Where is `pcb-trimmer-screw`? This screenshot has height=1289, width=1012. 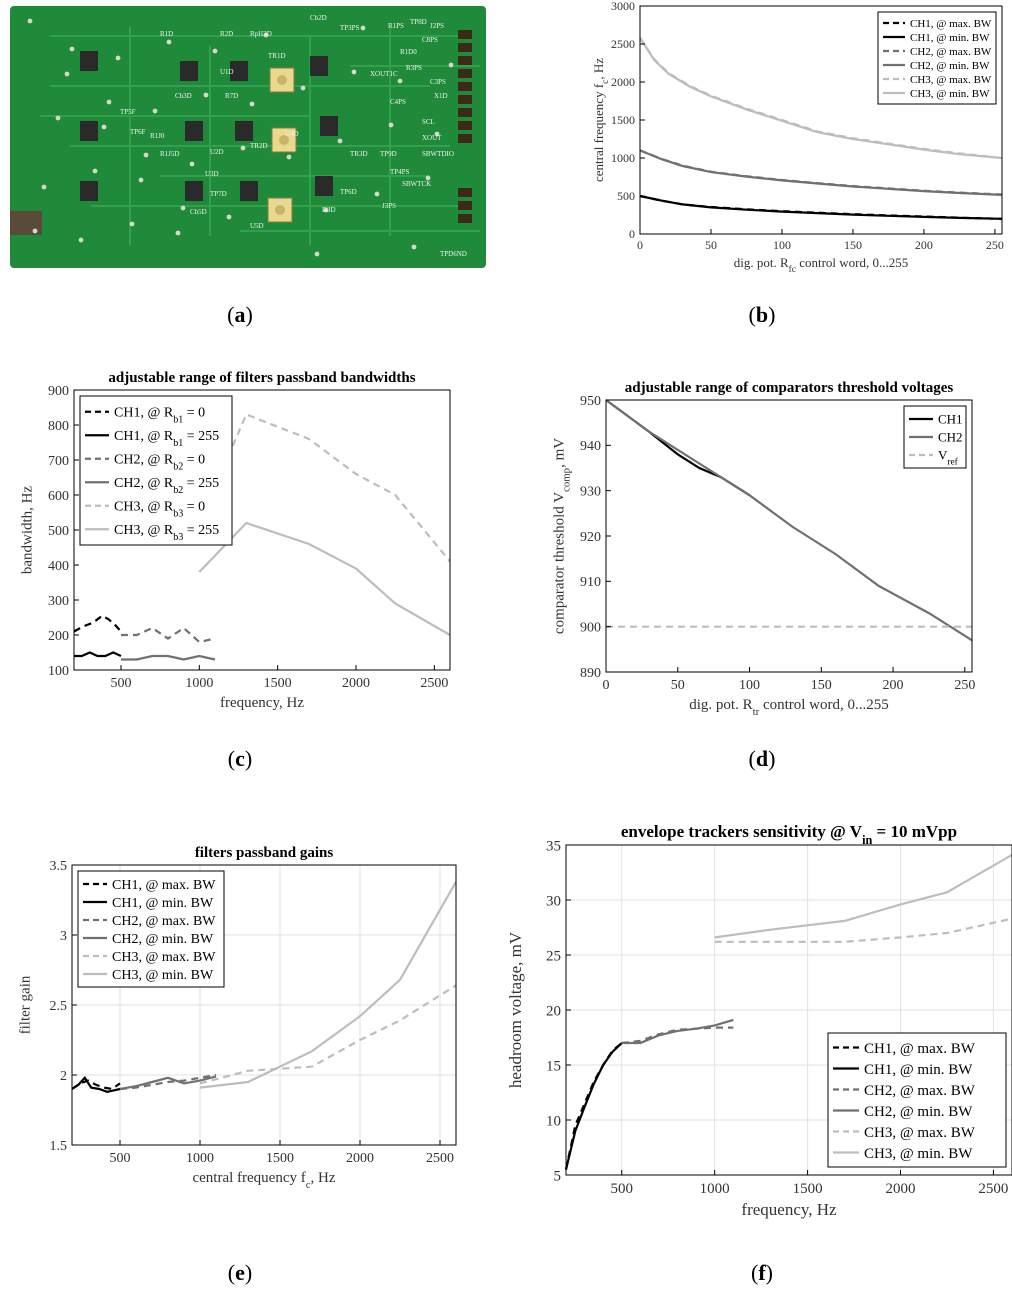
pcb-trimmer-screw is located at coordinates (280, 210).